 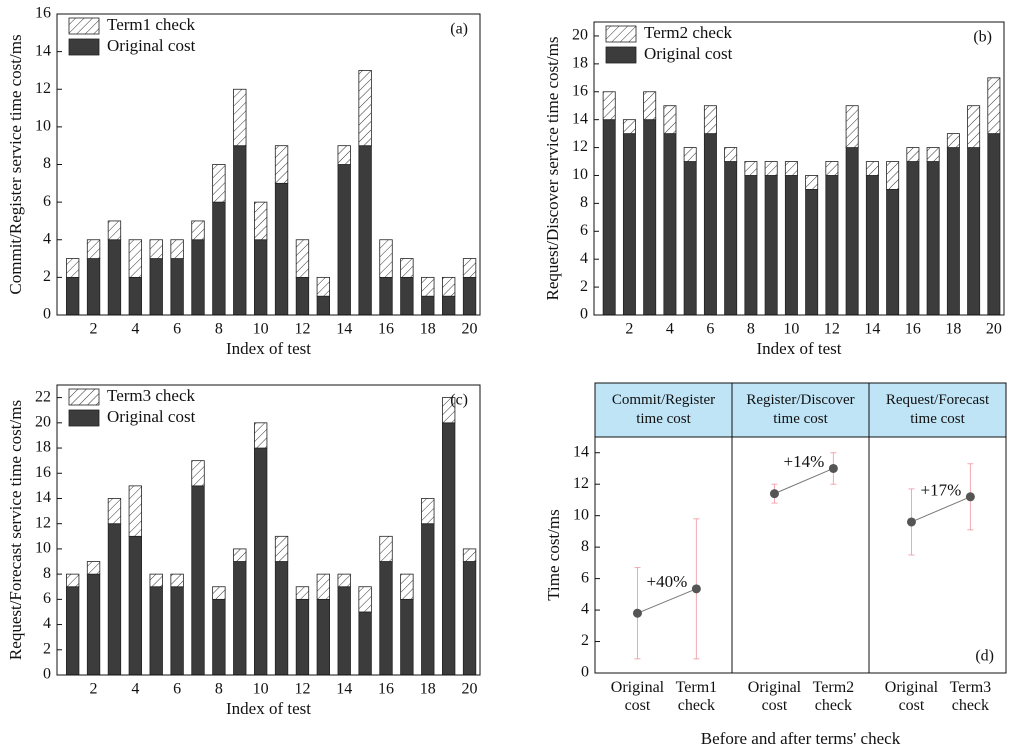 I want to click on annotation: +17%, so click(x=941, y=489).